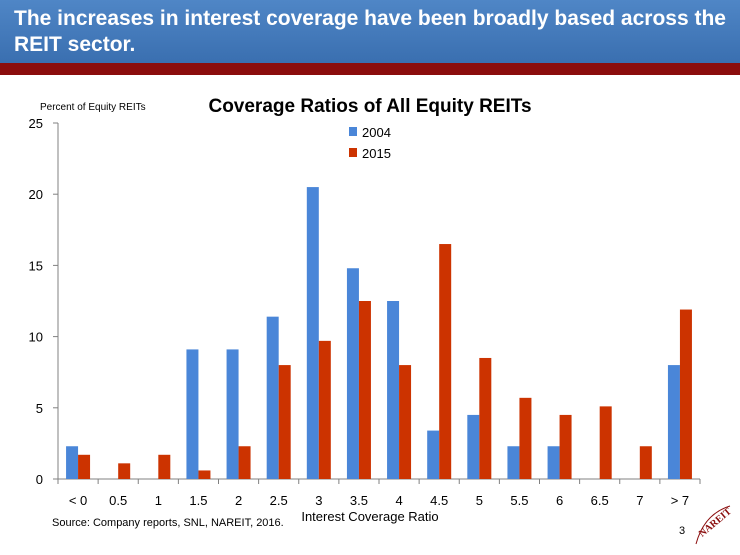 The width and height of the screenshot is (740, 555). Describe the element at coordinates (519, 500) in the screenshot. I see `x-tick-label: 5.5` at that location.